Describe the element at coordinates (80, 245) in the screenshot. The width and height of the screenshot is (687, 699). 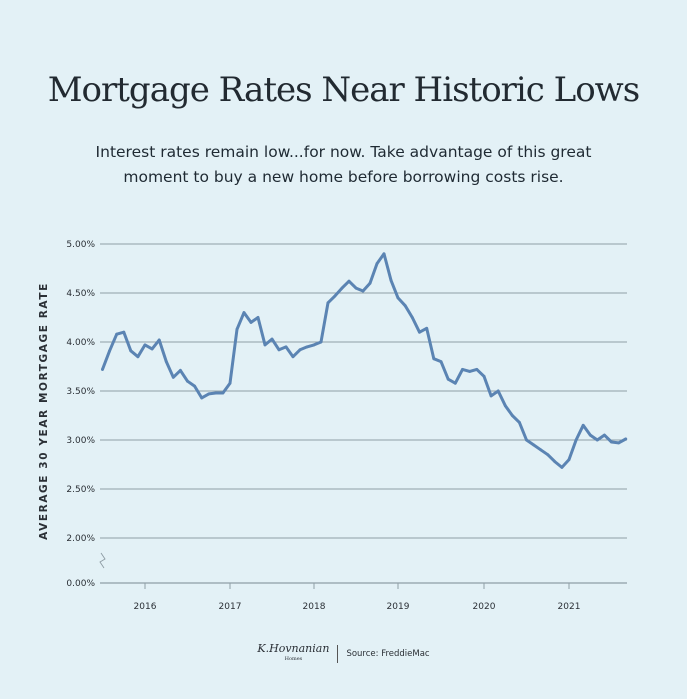
I see `y-tick-label: 5.00%` at that location.